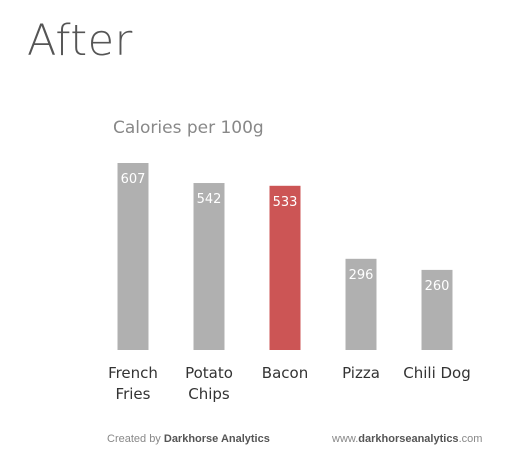 The height and width of the screenshot is (469, 526). I want to click on bar-value-label-3: 296, so click(361, 275).